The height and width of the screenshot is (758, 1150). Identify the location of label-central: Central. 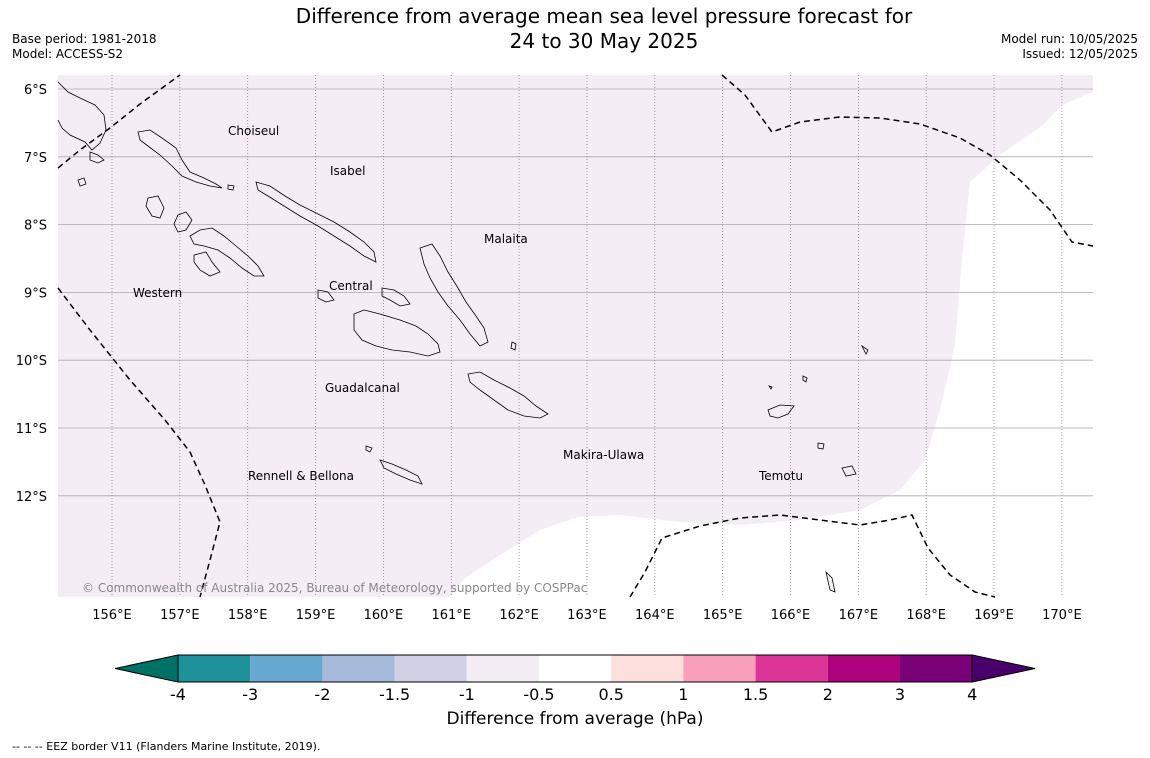
(351, 286).